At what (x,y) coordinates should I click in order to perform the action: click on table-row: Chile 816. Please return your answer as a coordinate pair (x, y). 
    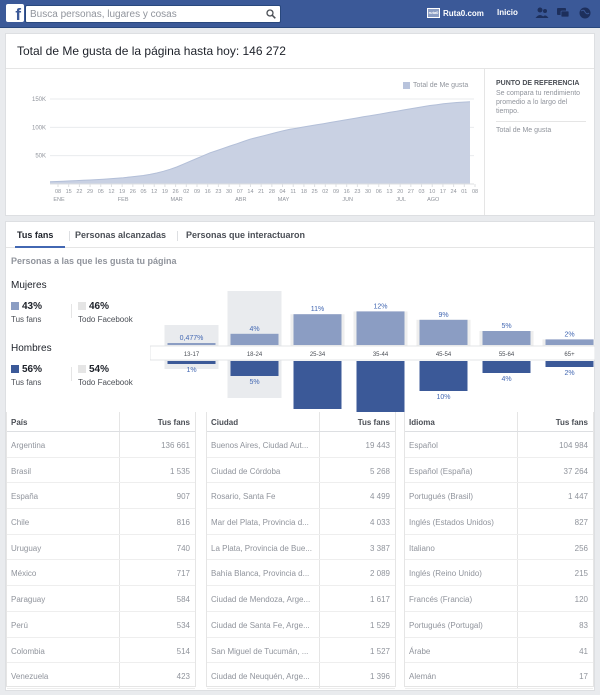
    Looking at the image, I should click on (101, 522).